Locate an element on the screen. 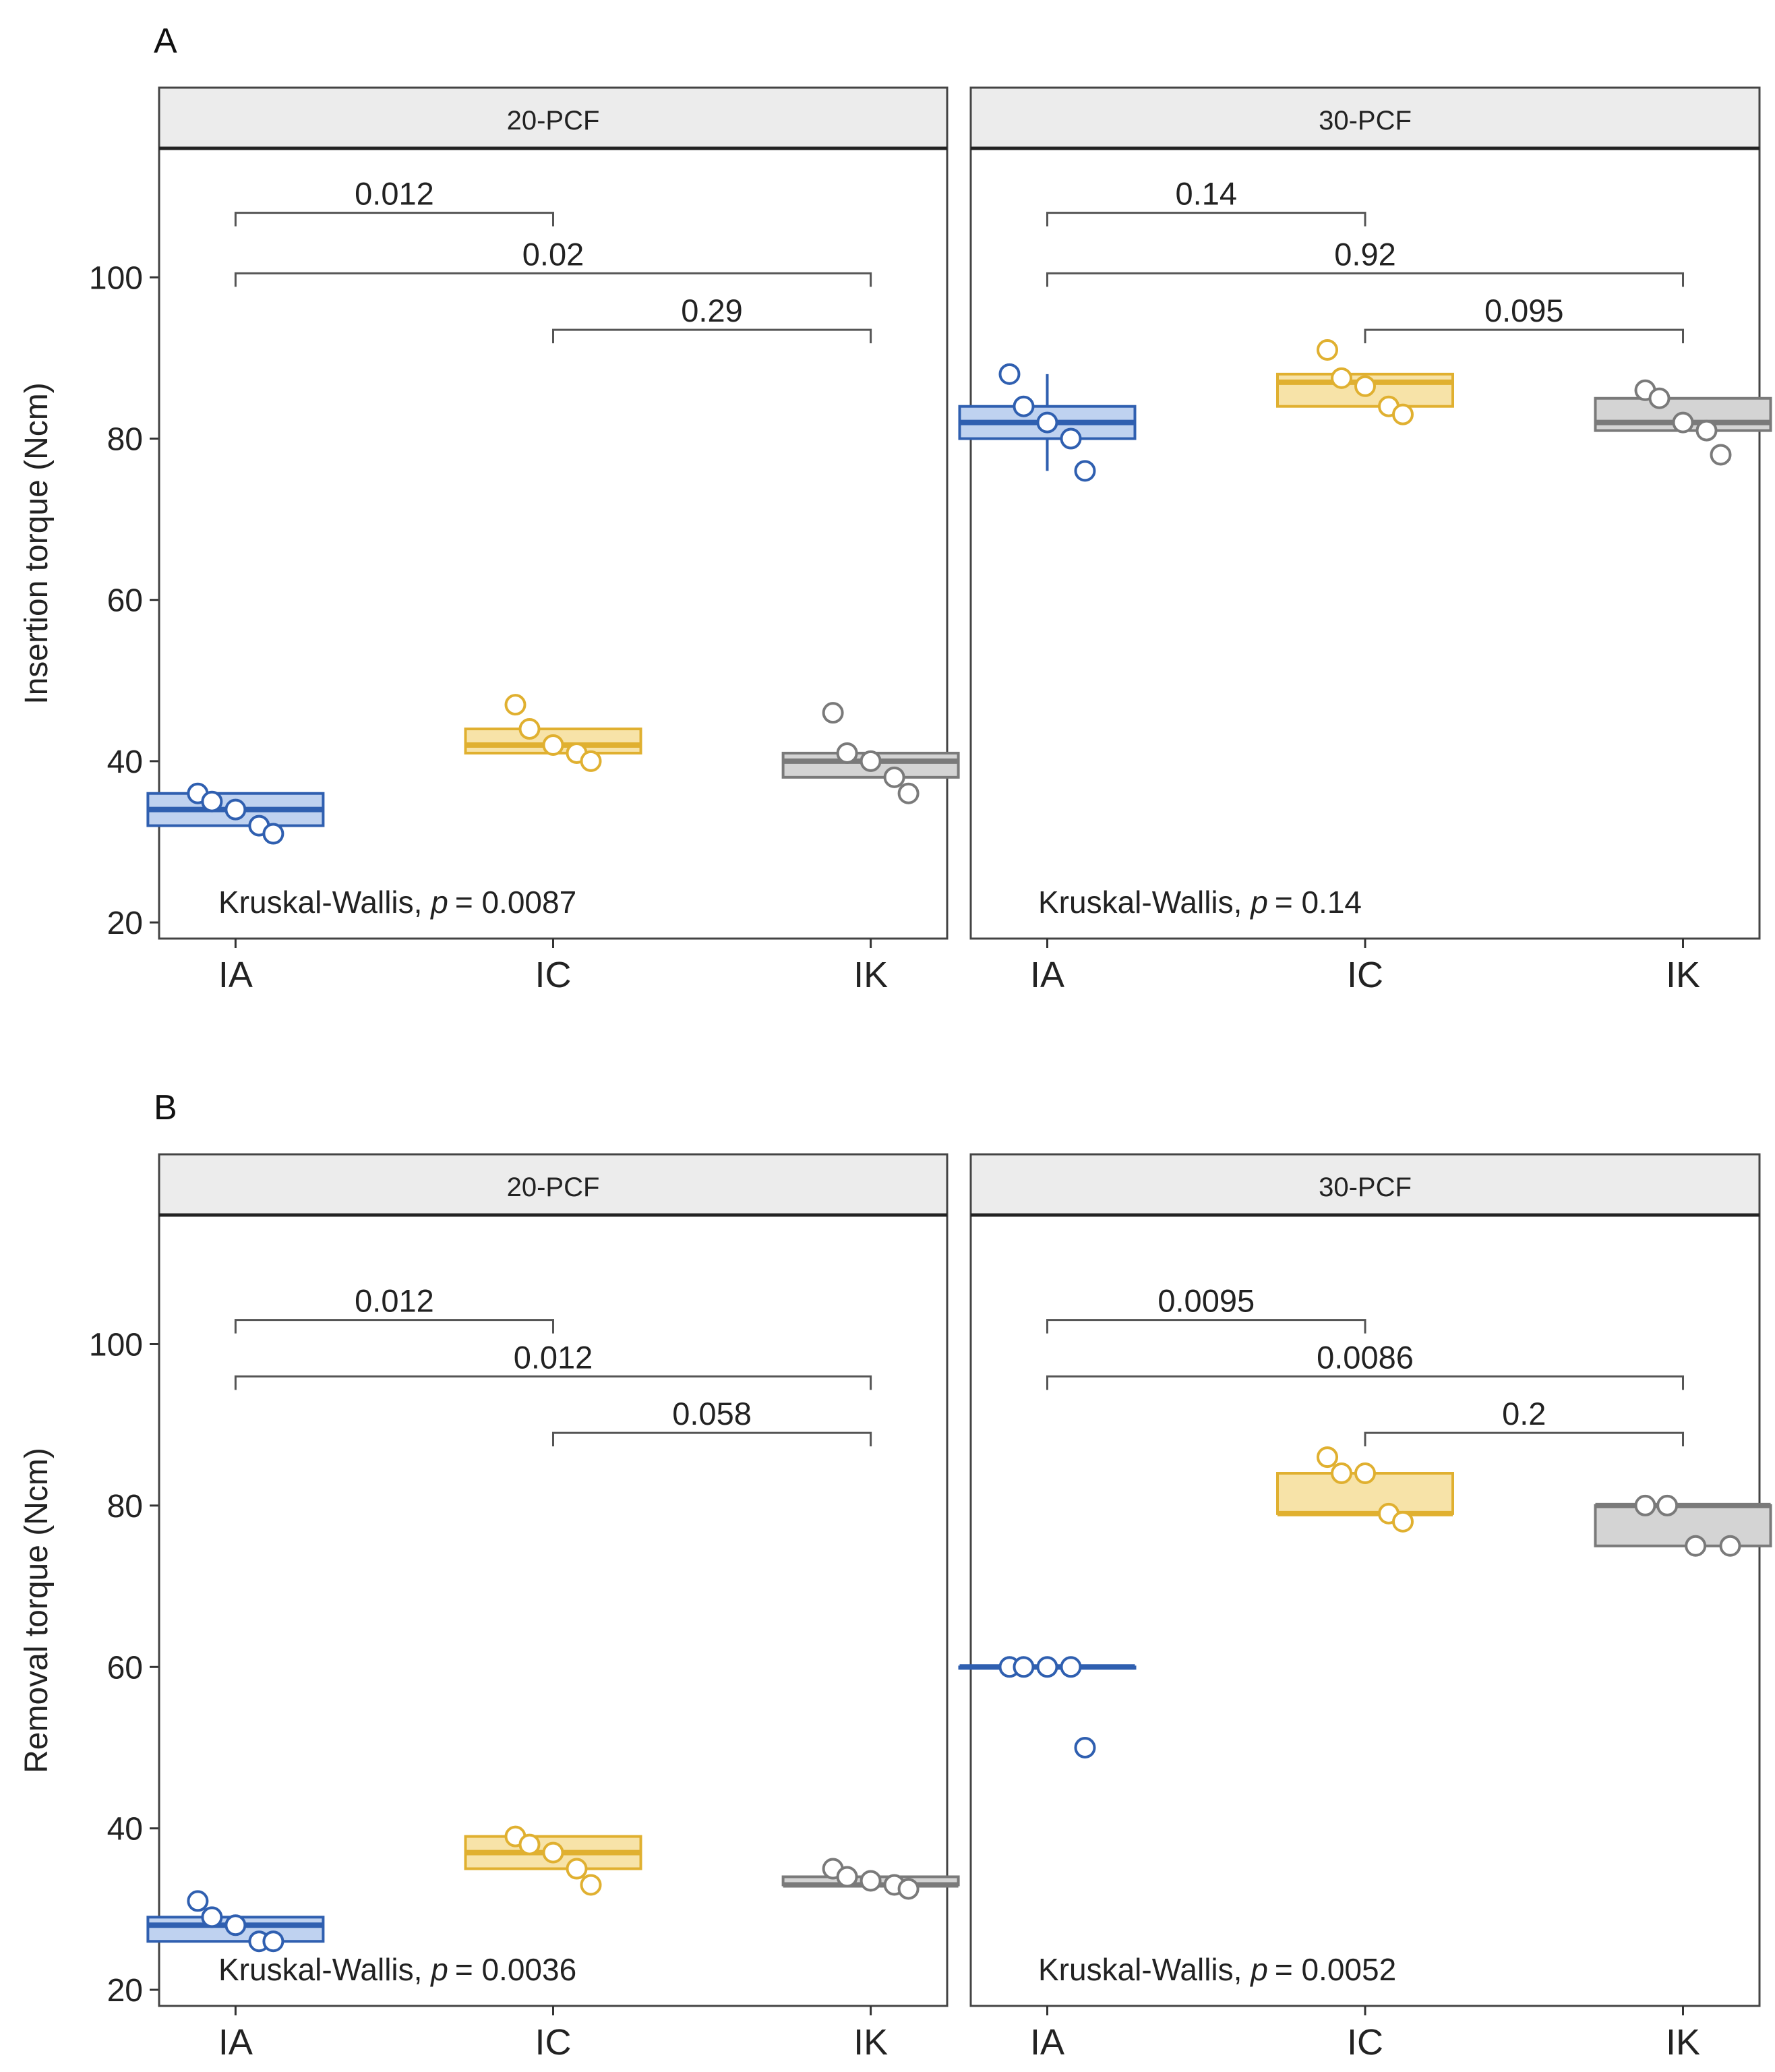 The width and height of the screenshot is (1775, 2072). kw-p-value: = 0.0052 is located at coordinates (1336, 1969).